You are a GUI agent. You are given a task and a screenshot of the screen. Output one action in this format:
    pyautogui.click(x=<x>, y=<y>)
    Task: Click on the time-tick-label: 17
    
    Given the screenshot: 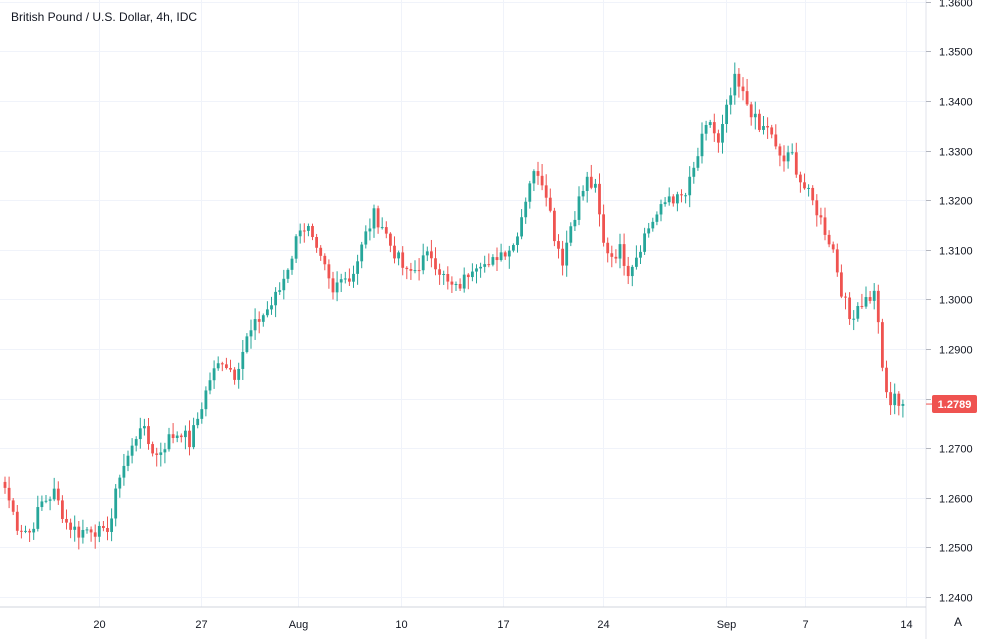 What is the action you would take?
    pyautogui.click(x=503, y=625)
    